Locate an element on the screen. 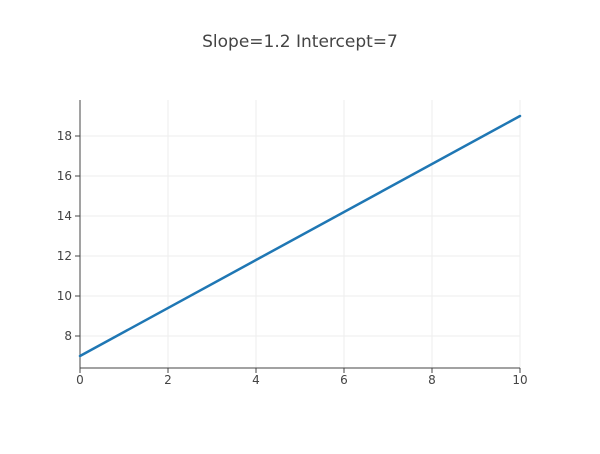  y-tick-label: 16 is located at coordinates (64, 176).